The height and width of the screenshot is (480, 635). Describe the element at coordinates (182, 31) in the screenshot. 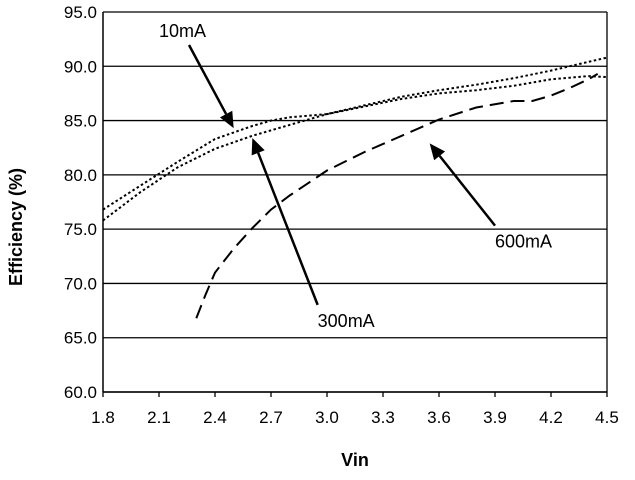

I see `annotation-label-10mA: 10mA` at that location.